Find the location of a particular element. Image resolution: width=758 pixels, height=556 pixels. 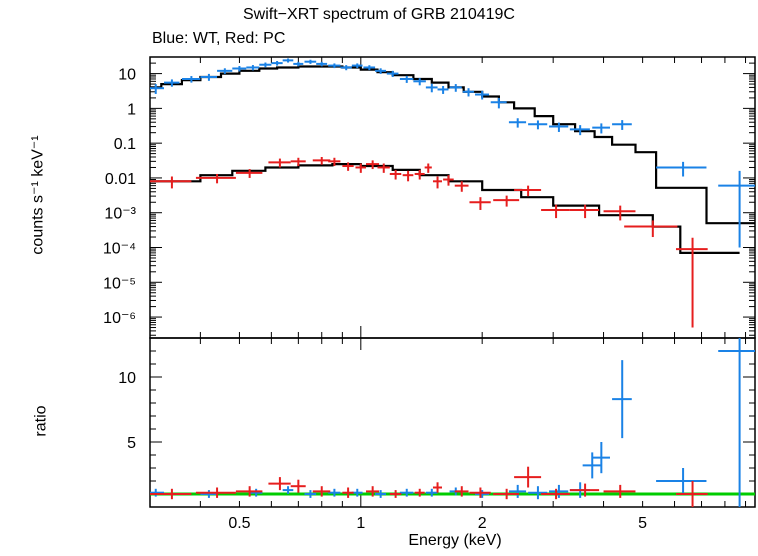

y-tick-label: 10 is located at coordinates (127, 75).